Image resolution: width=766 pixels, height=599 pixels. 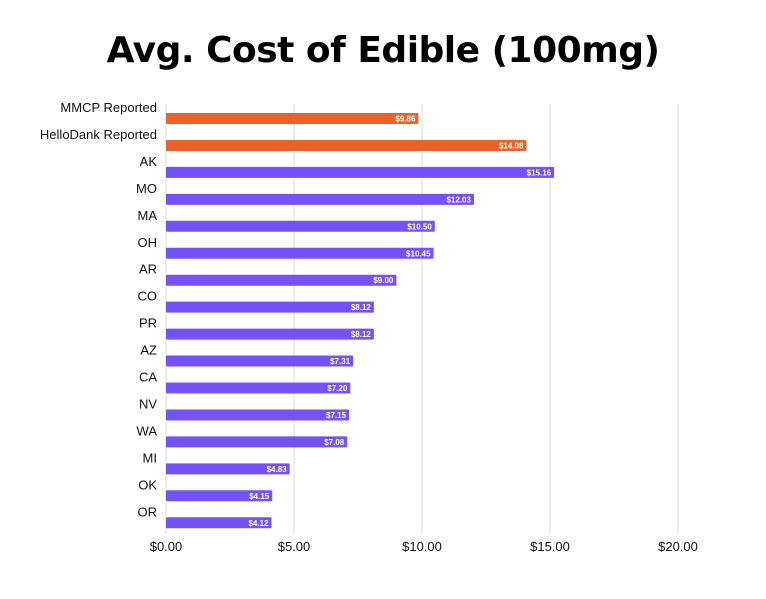 I want to click on category-label: HelloDank Reported, so click(x=98, y=134).